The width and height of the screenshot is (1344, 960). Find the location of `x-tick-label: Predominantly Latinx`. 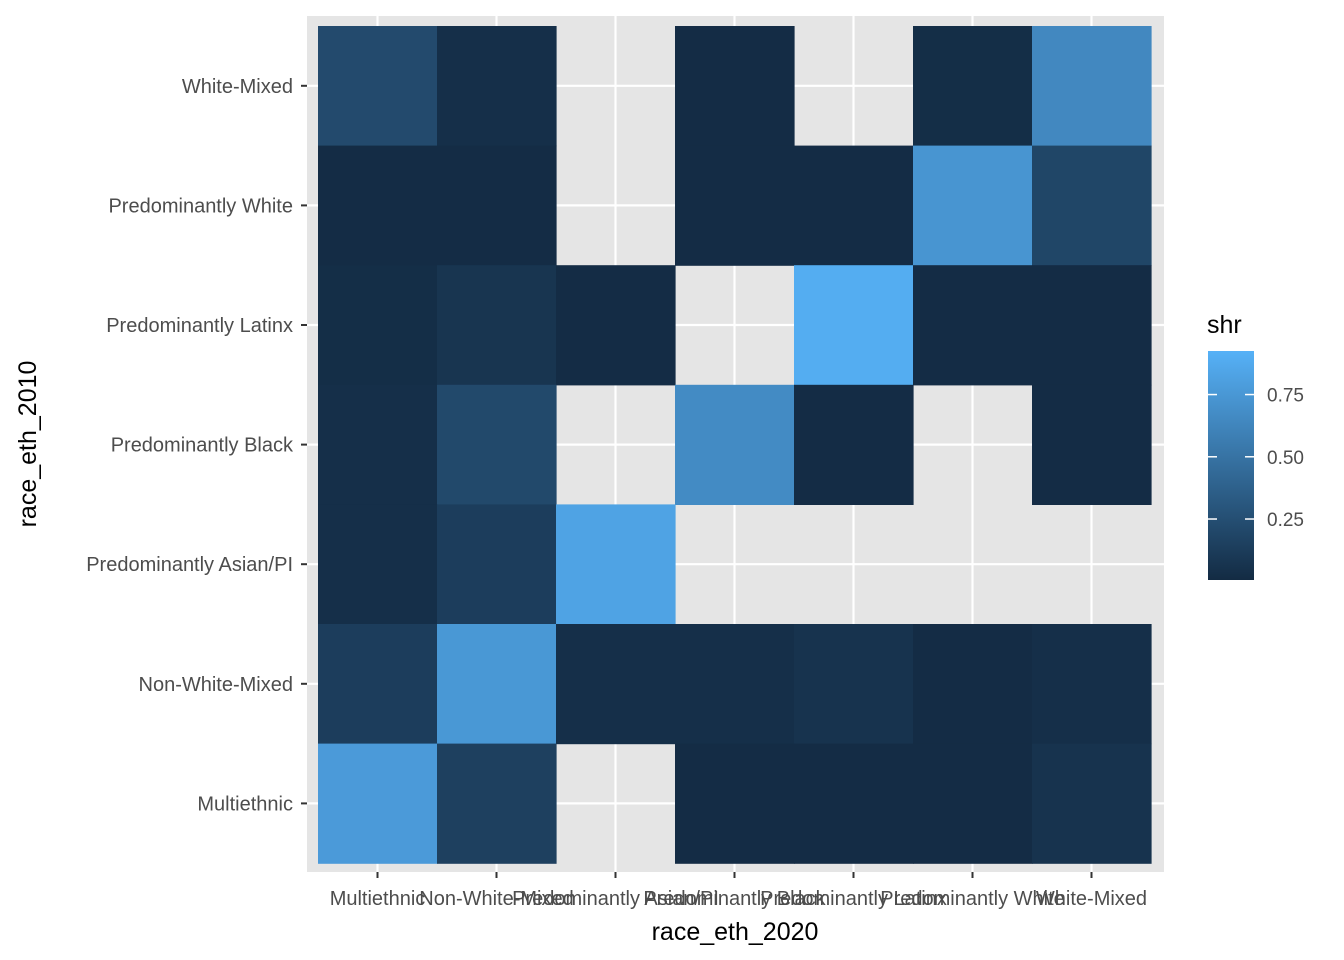

x-tick-label: Predominantly Latinx is located at coordinates (853, 899).